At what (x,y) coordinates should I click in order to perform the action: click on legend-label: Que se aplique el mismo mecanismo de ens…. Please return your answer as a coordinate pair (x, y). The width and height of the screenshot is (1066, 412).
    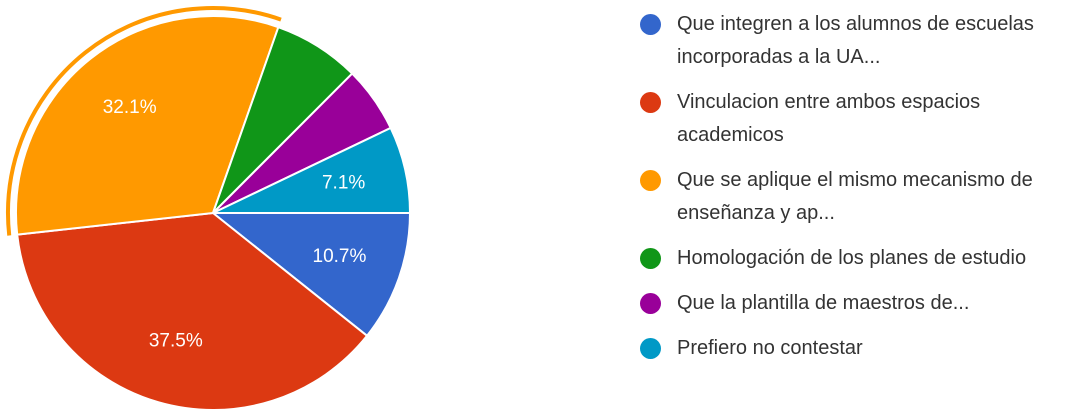
    Looking at the image, I should click on (855, 196).